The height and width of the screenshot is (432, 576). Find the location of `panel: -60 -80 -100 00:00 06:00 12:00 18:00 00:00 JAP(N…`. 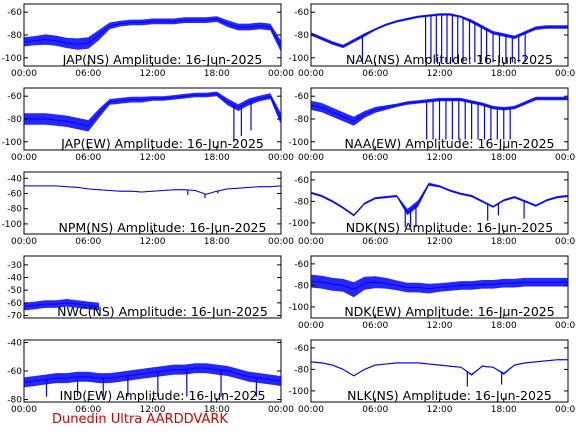

panel: -60 -80 -100 00:00 06:00 12:00 18:00 00:00 JAP(N… is located at coordinates (148, 41).